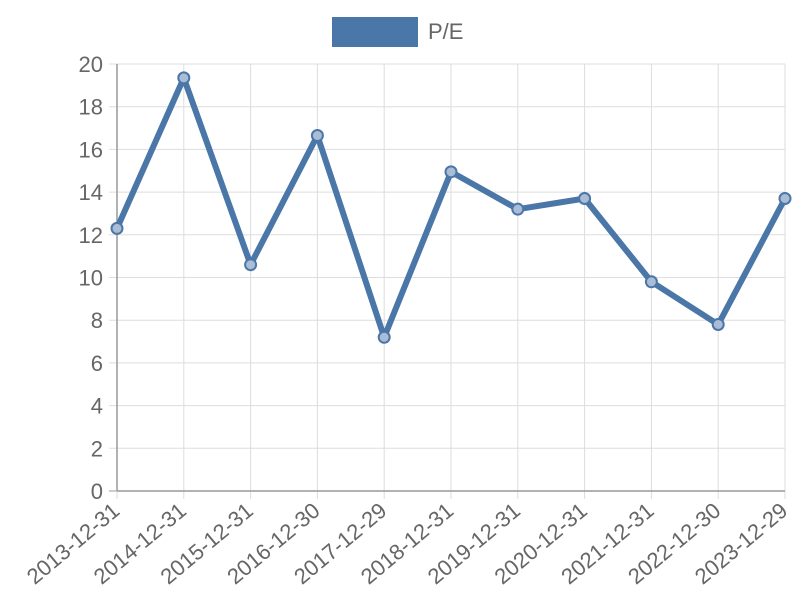 The image size is (800, 605). What do you see at coordinates (91, 192) in the screenshot?
I see `y-tick-label: 14` at bounding box center [91, 192].